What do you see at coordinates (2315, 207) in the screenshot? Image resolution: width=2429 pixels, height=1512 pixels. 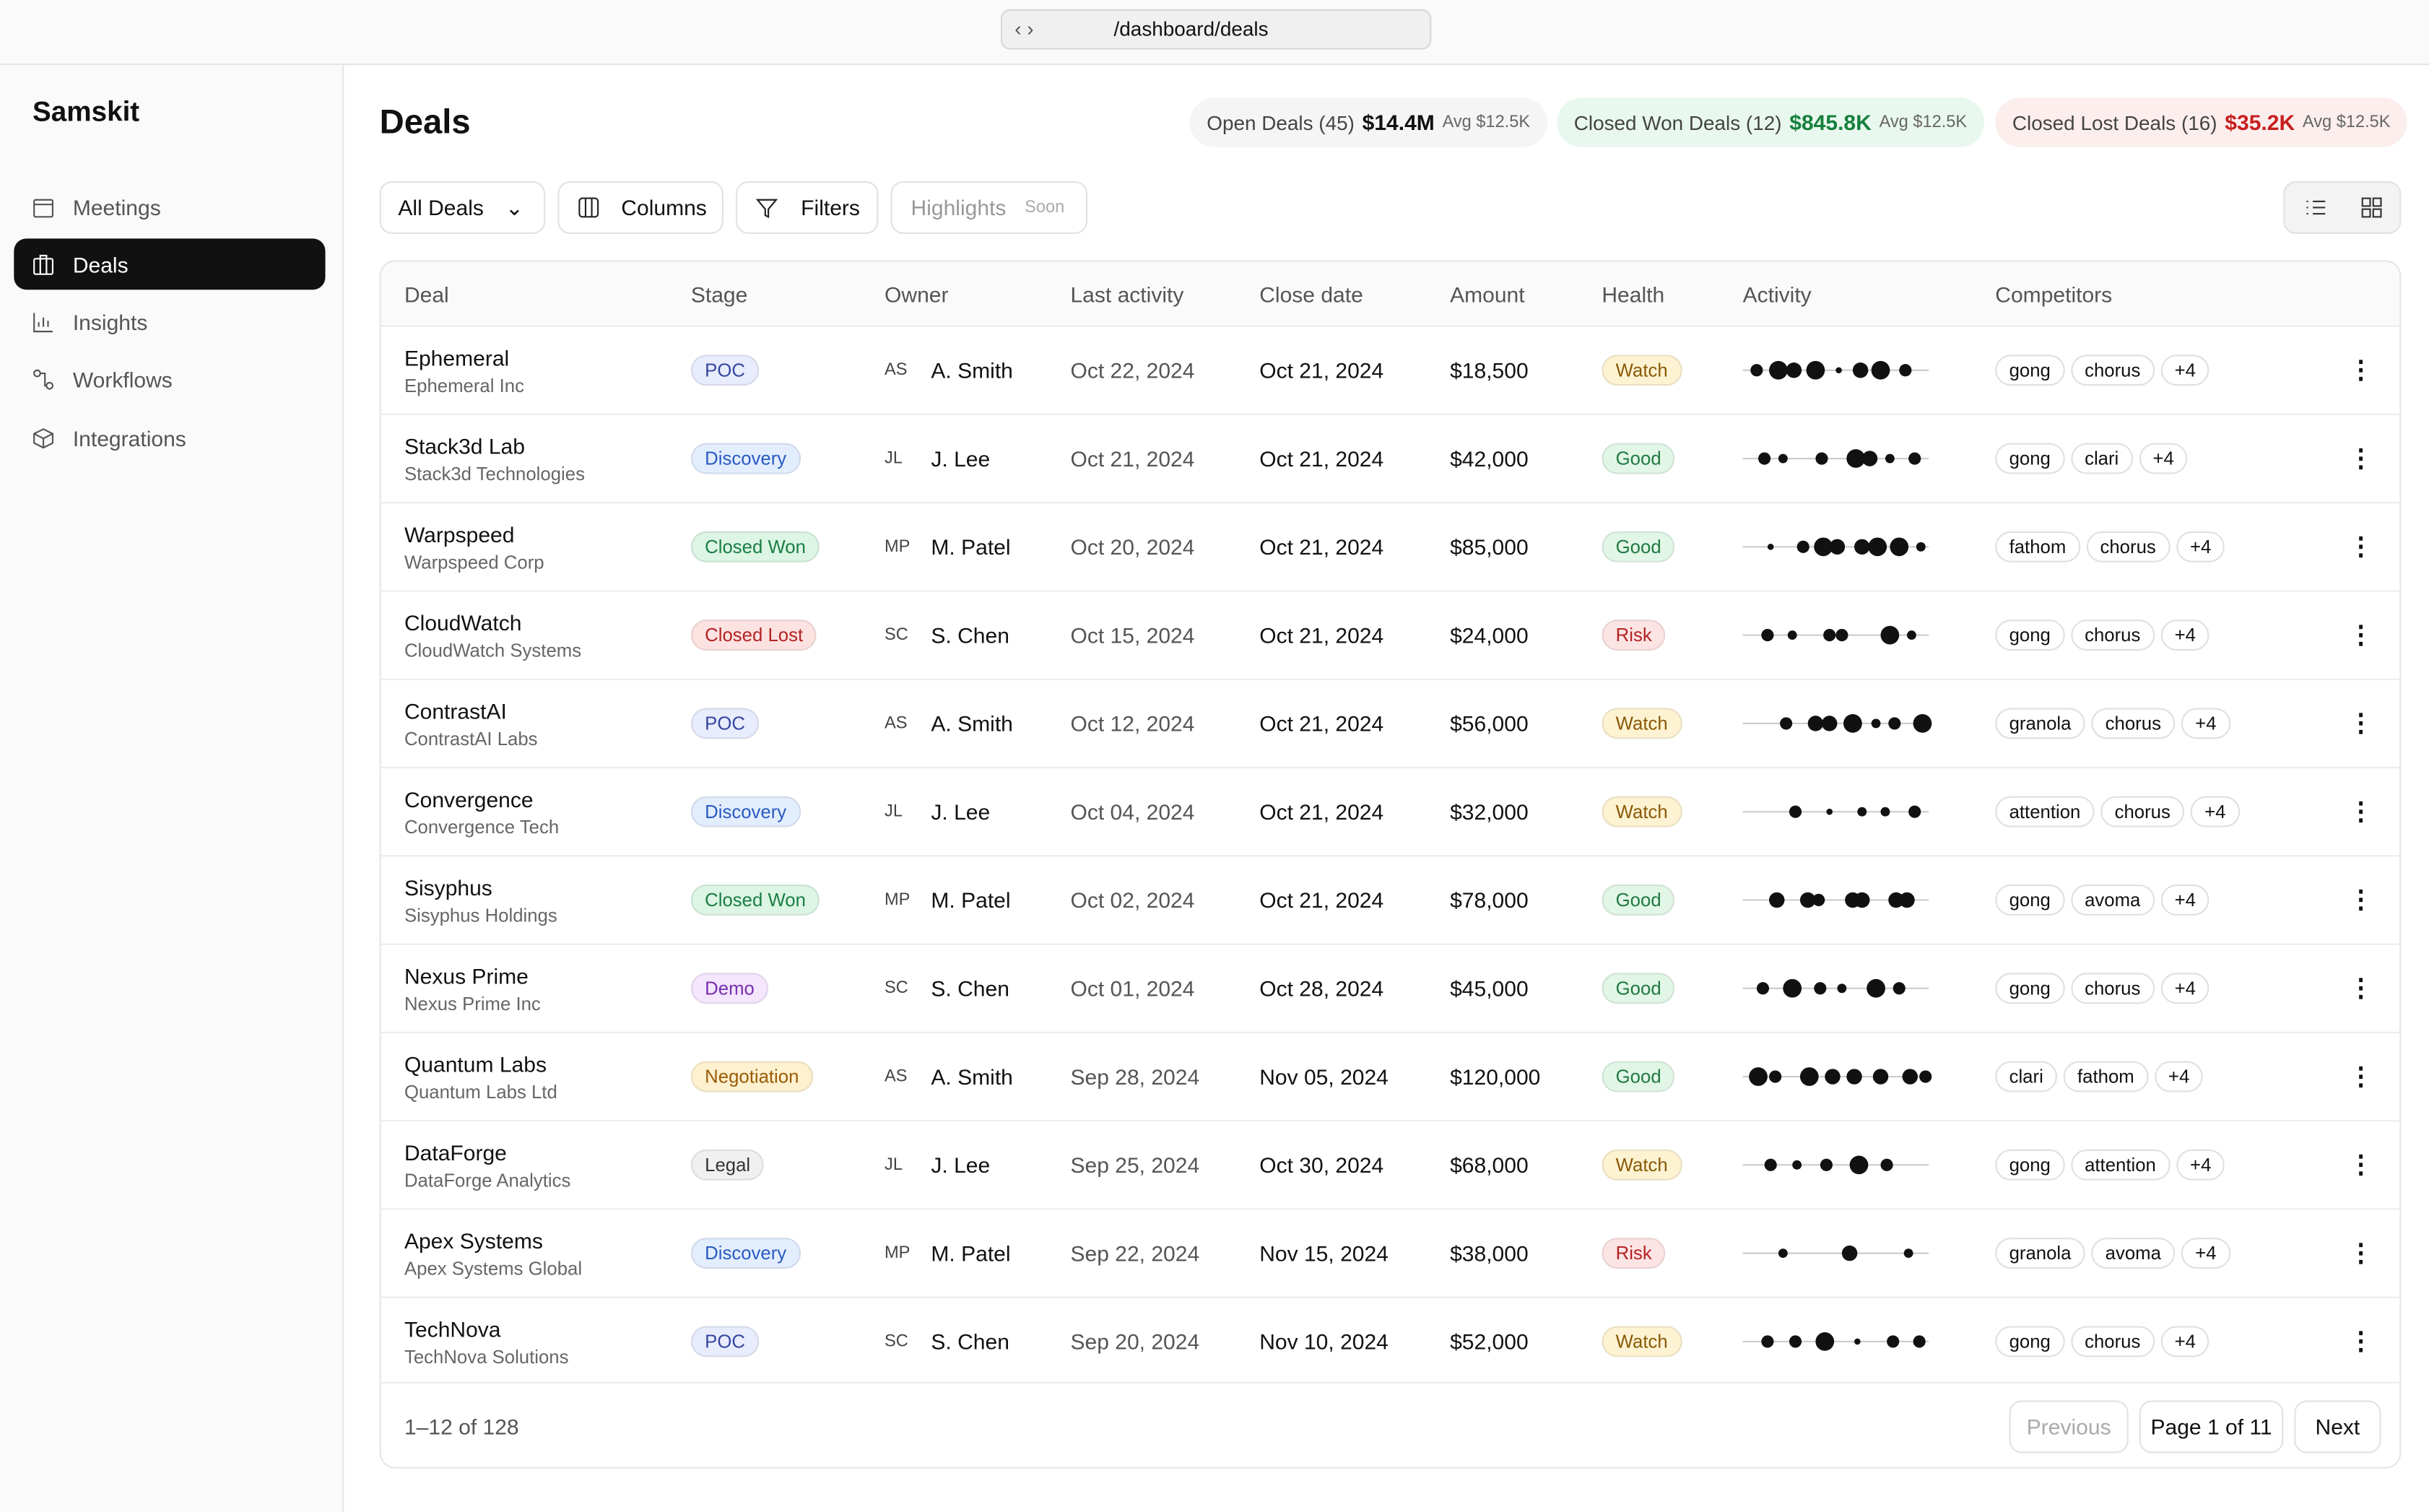 I see `list-icon` at bounding box center [2315, 207].